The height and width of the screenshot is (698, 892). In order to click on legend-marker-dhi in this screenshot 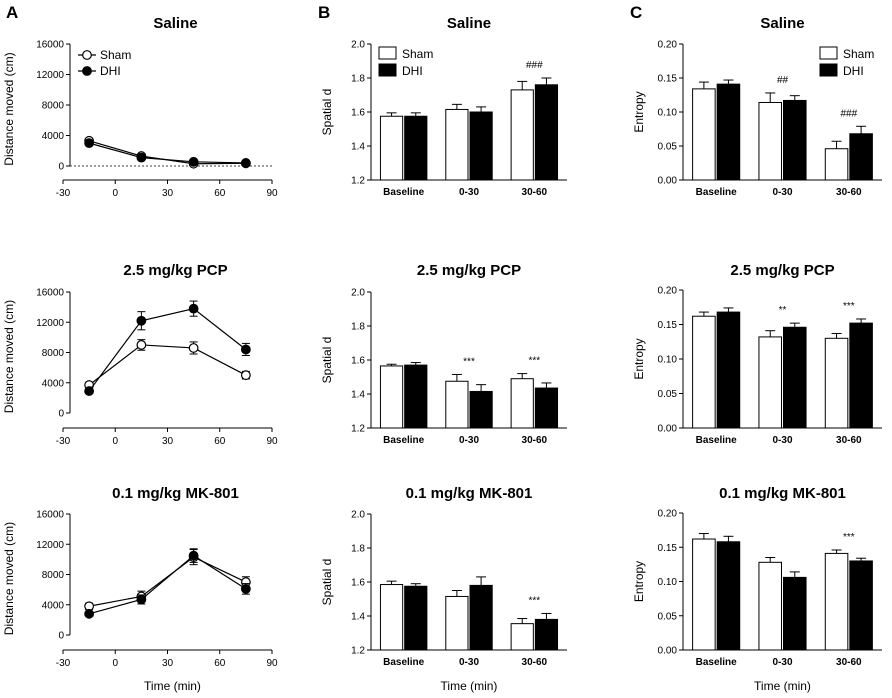, I will do `click(87, 71)`.